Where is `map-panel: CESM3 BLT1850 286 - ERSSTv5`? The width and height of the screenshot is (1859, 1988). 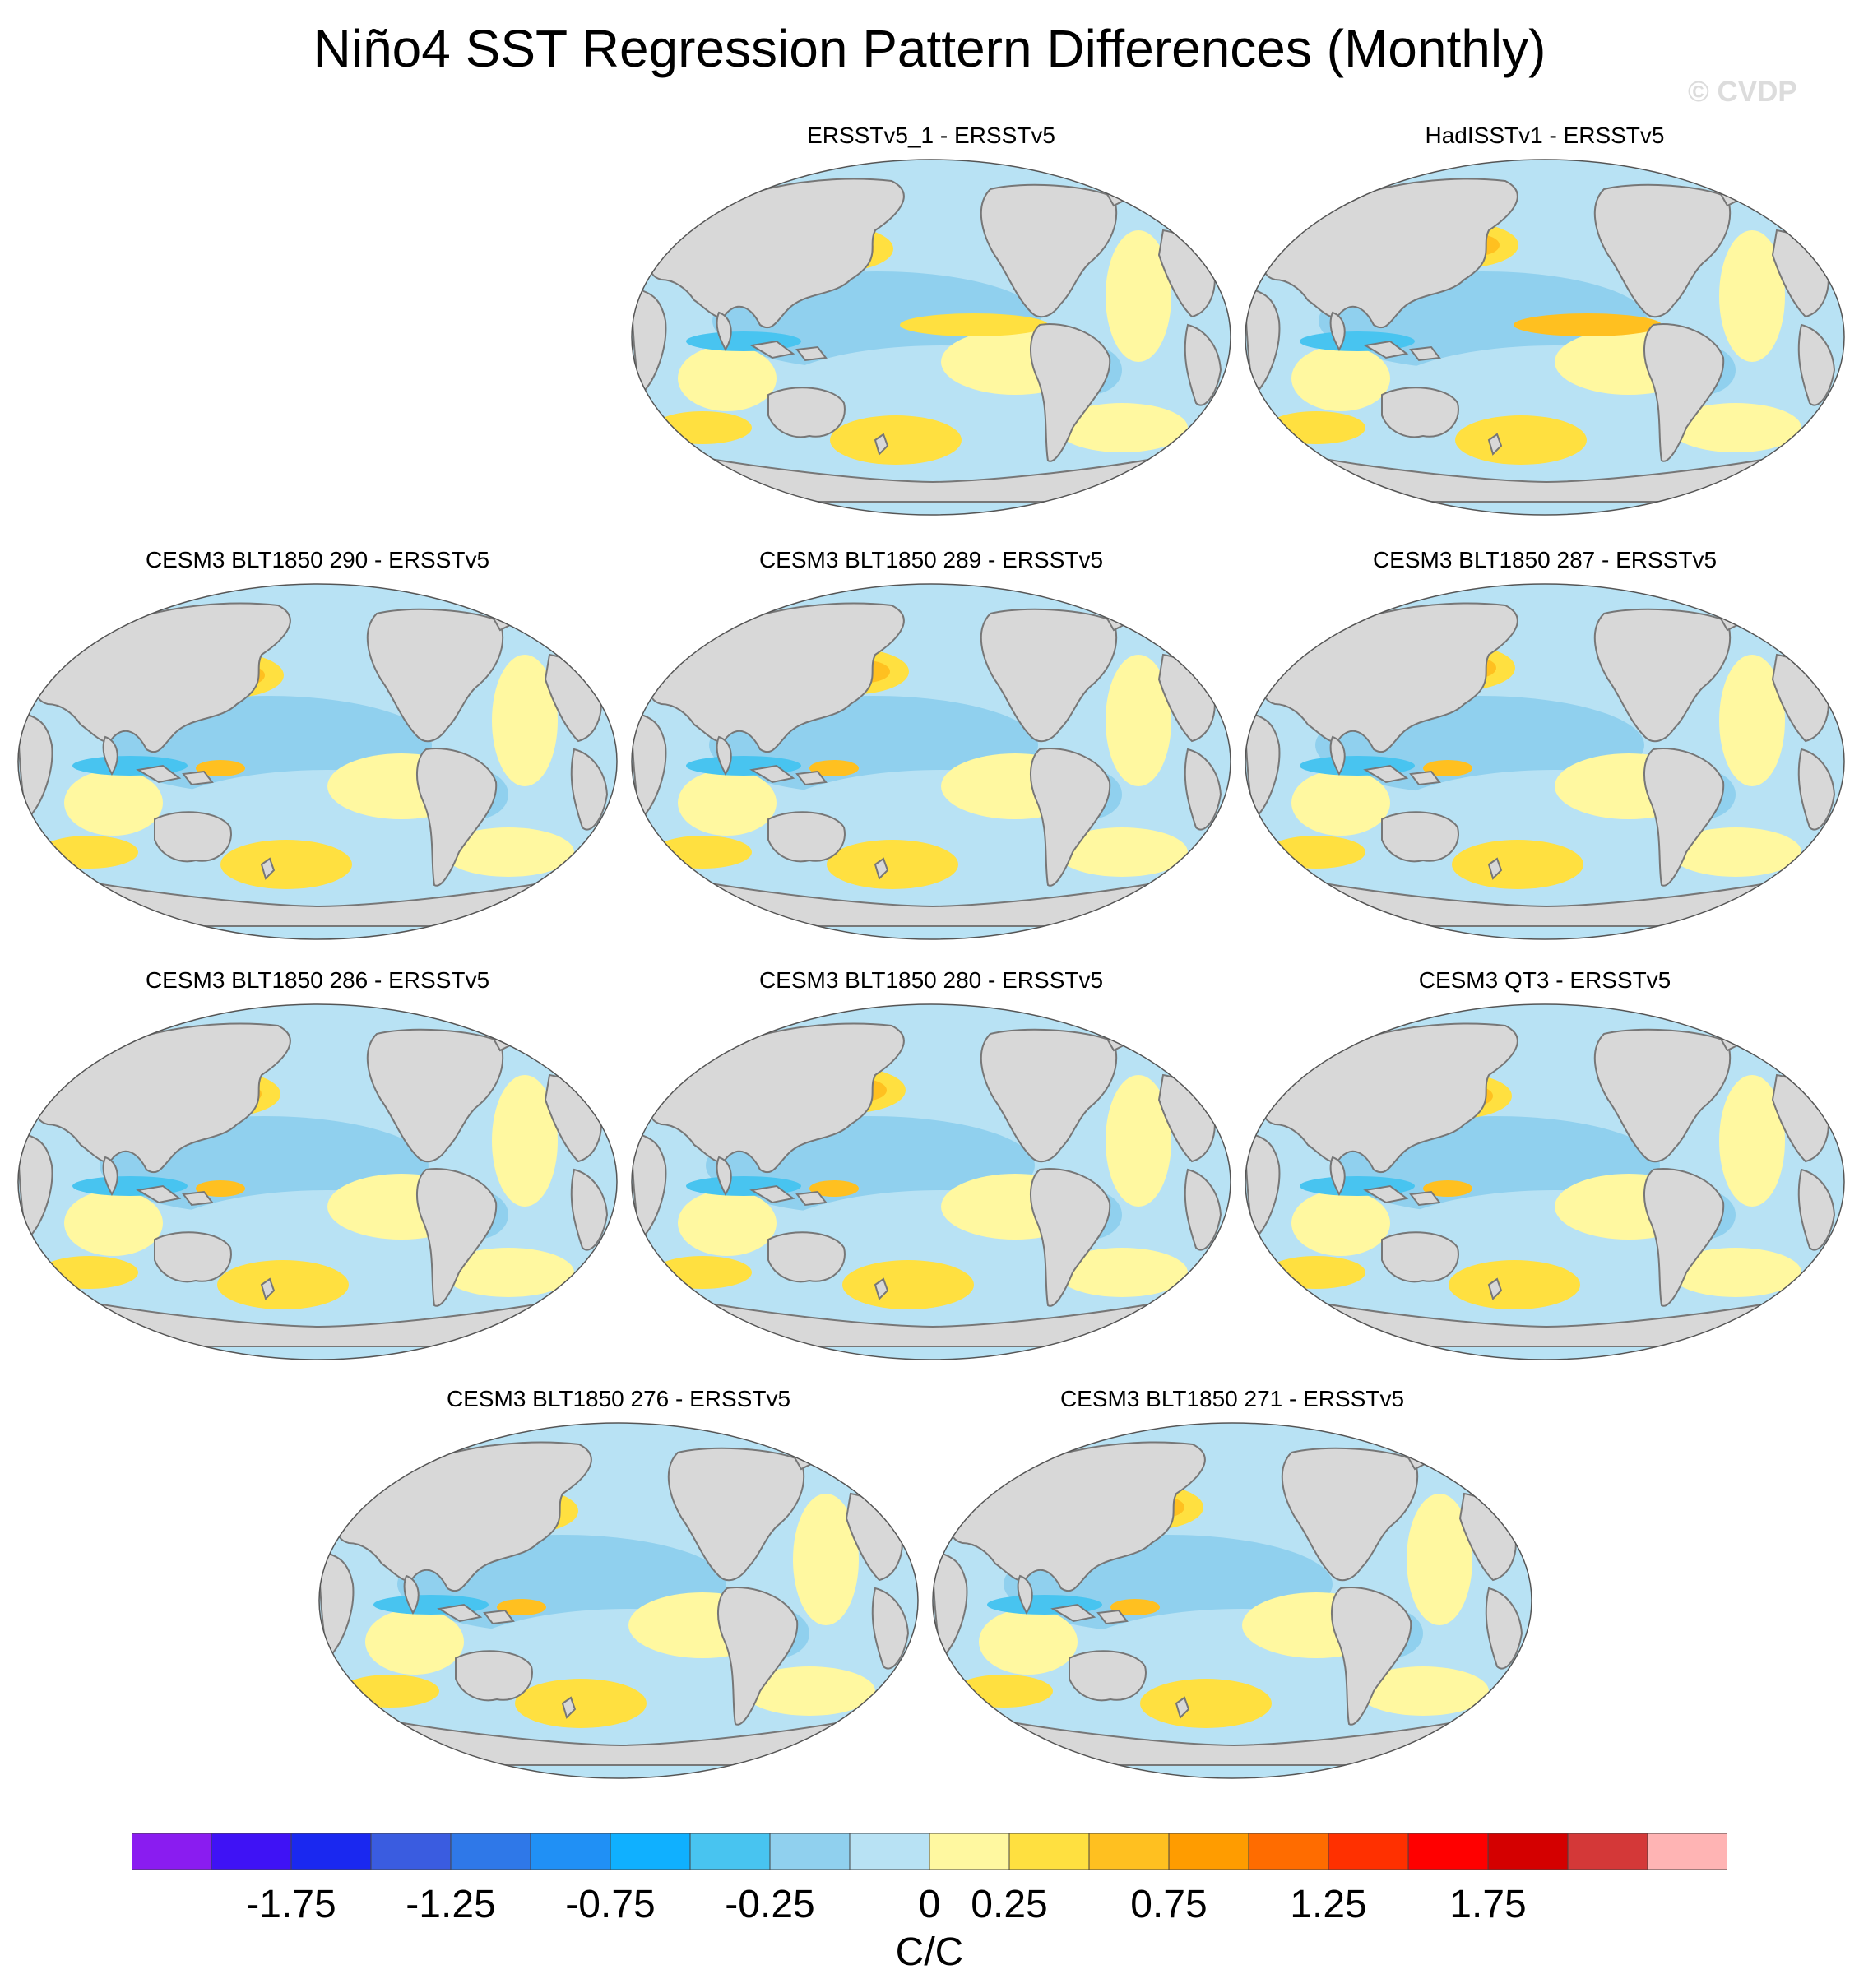 map-panel: CESM3 BLT1850 286 - ERSSTv5 is located at coordinates (317, 1163).